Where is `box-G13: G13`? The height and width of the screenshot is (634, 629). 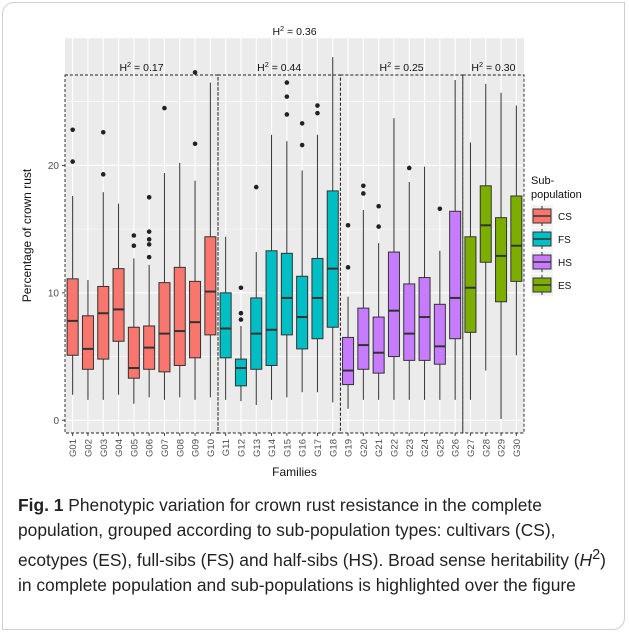
box-G13: G13 is located at coordinates (256, 320).